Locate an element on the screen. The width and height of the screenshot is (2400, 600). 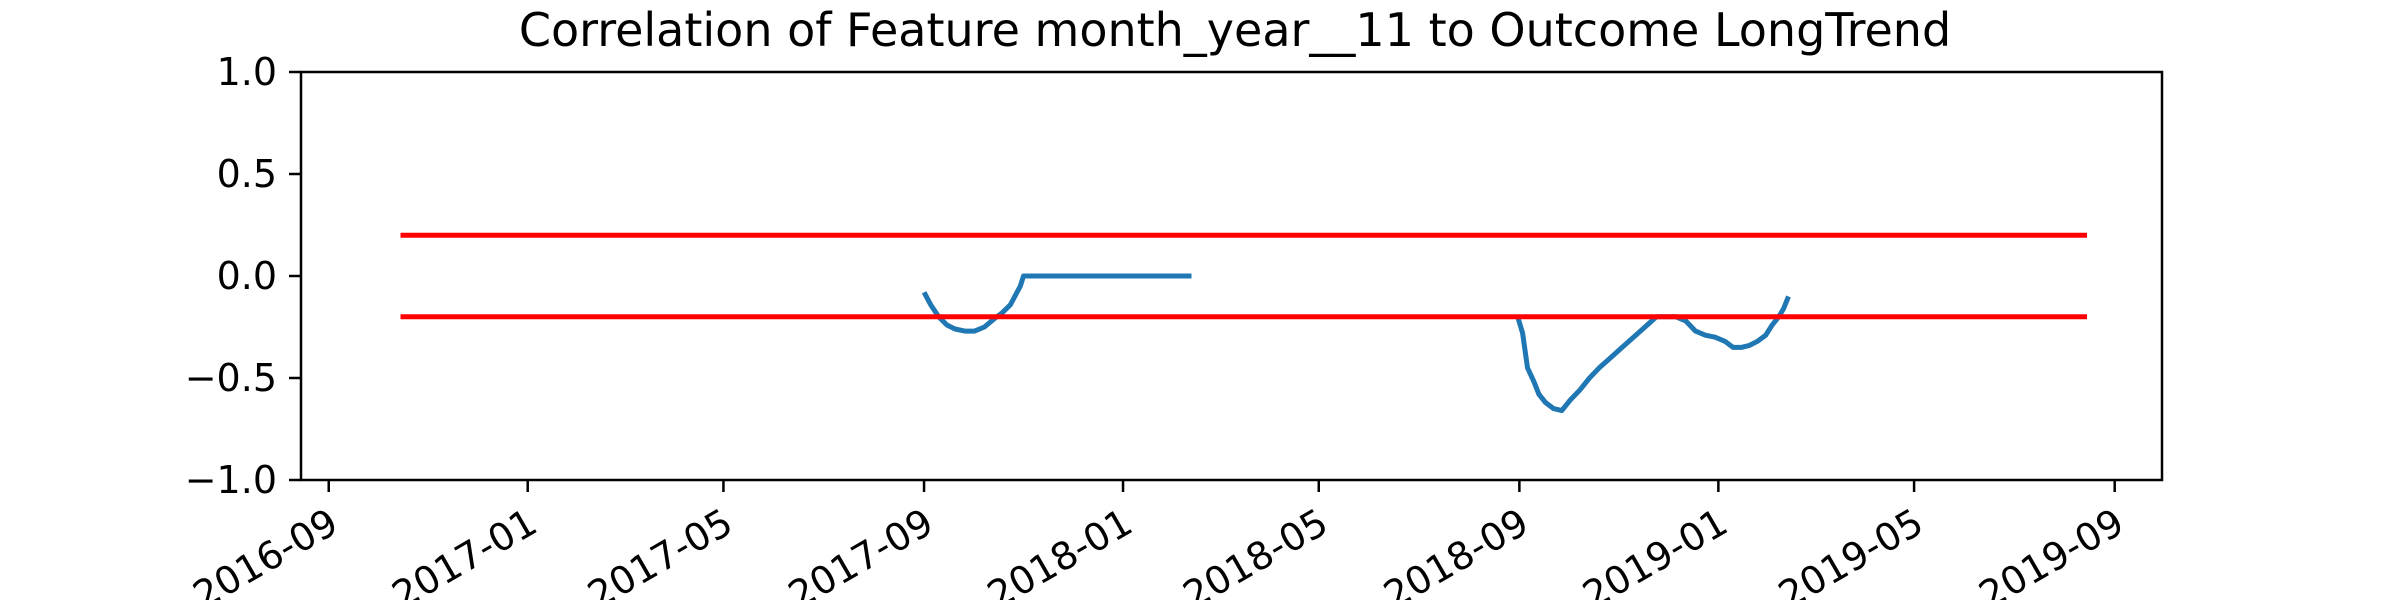
y-tick-label: 0.0 is located at coordinates (247, 276).